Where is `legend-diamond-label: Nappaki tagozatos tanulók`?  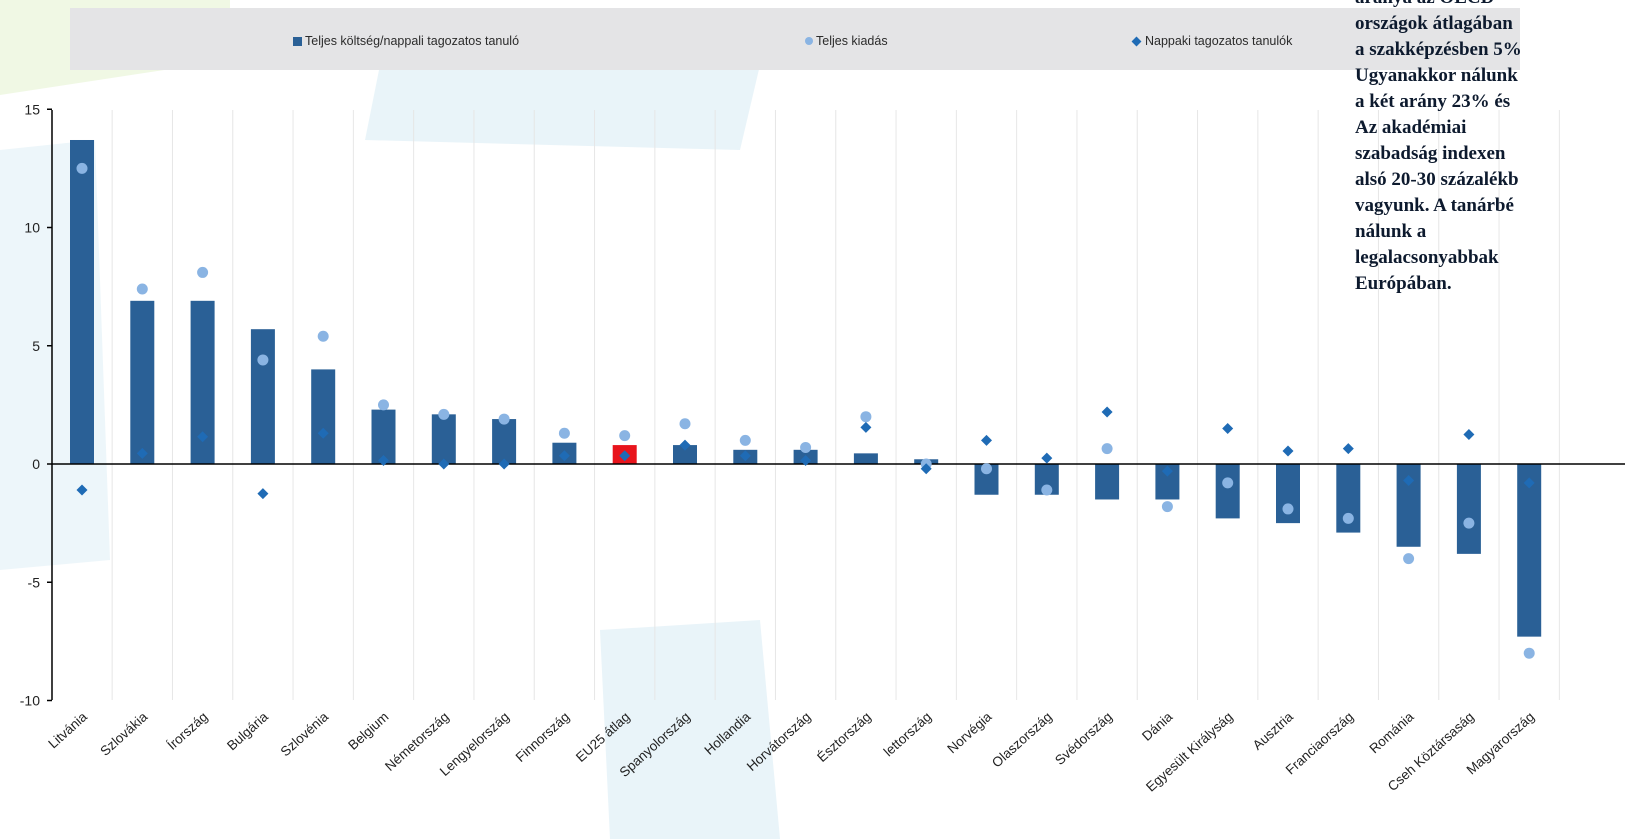
legend-diamond-label: Nappaki tagozatos tanulók is located at coordinates (1219, 41).